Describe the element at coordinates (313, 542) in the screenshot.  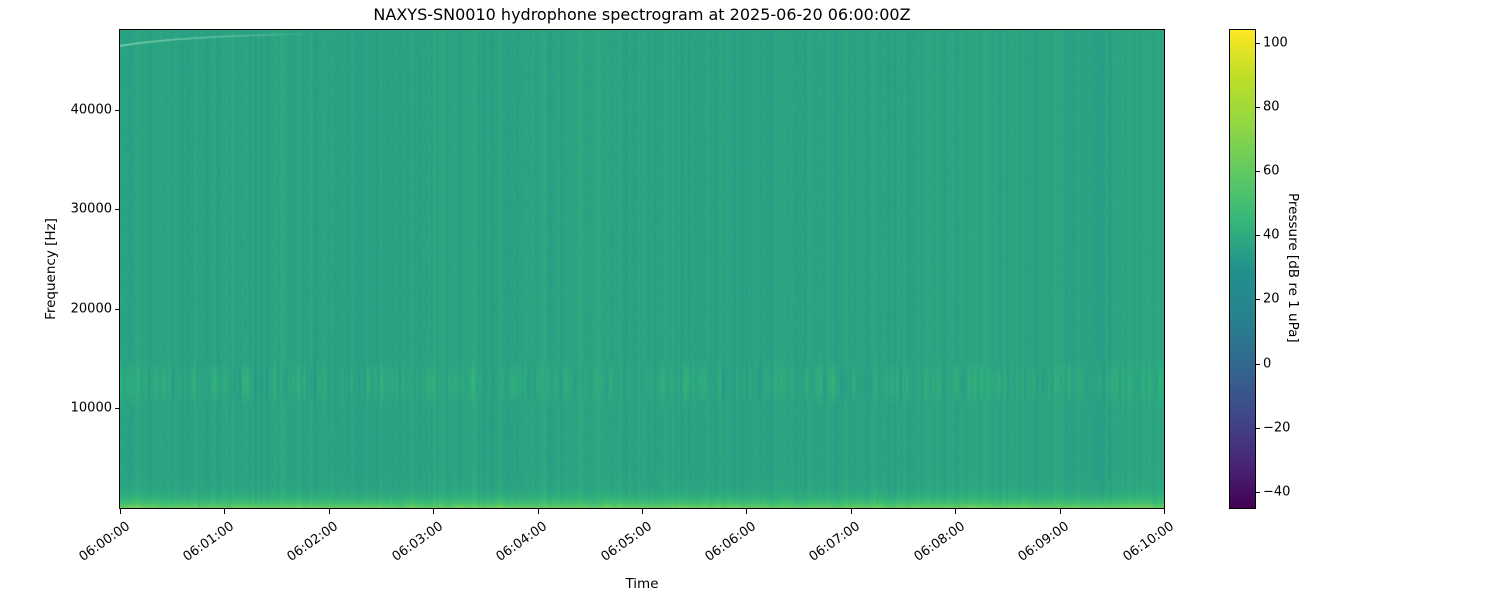
I see `x-tick-label: 06:02:00` at that location.